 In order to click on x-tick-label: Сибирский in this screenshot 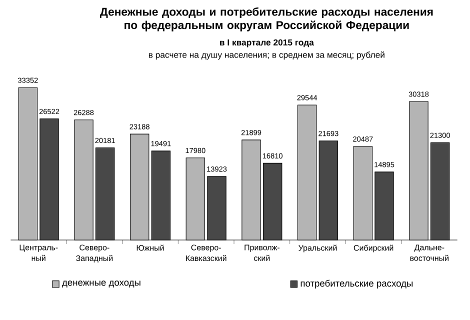, I will do `click(374, 248)`.